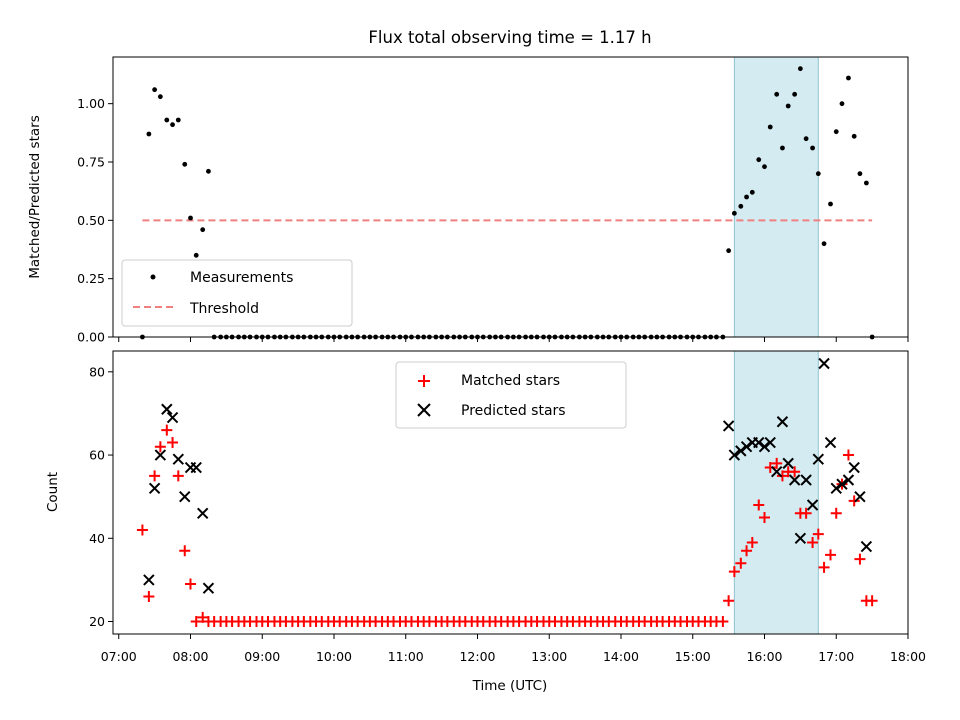 The image size is (960, 720). Describe the element at coordinates (97, 455) in the screenshot. I see `y-tick-label: 60` at that location.